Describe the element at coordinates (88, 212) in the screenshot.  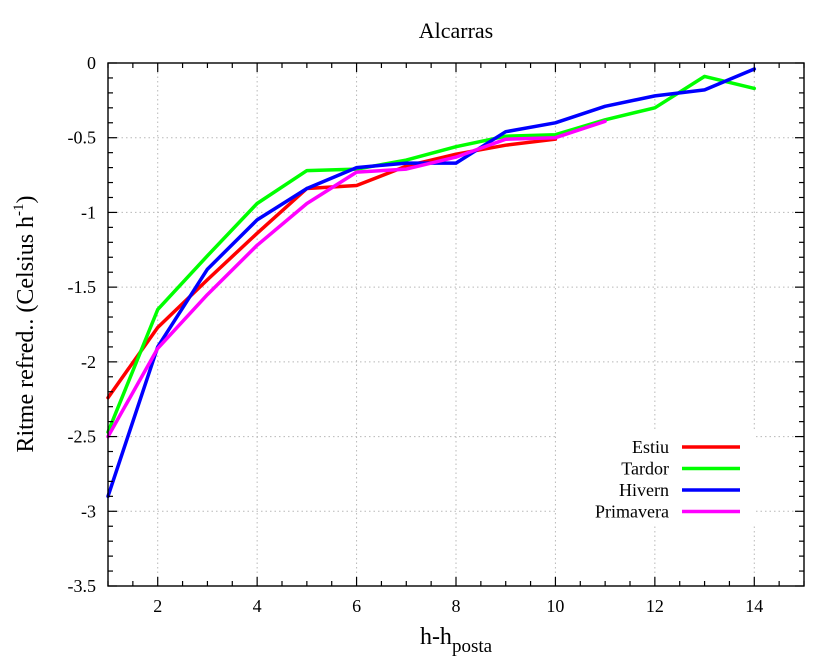
I see `y-tick-label: -1` at that location.